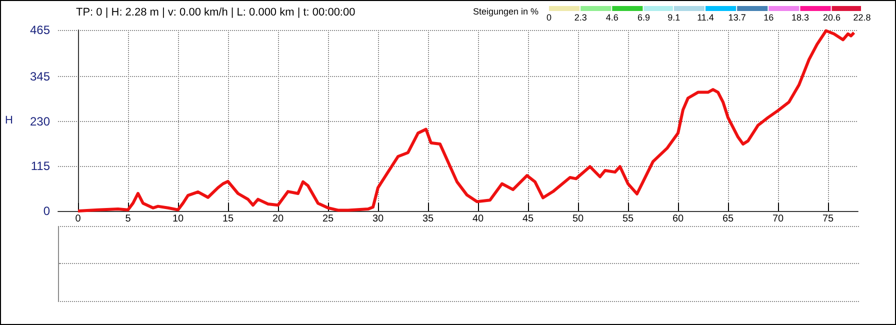 The width and height of the screenshot is (896, 325). I want to click on legend-title: Steigungen in %, so click(506, 11).